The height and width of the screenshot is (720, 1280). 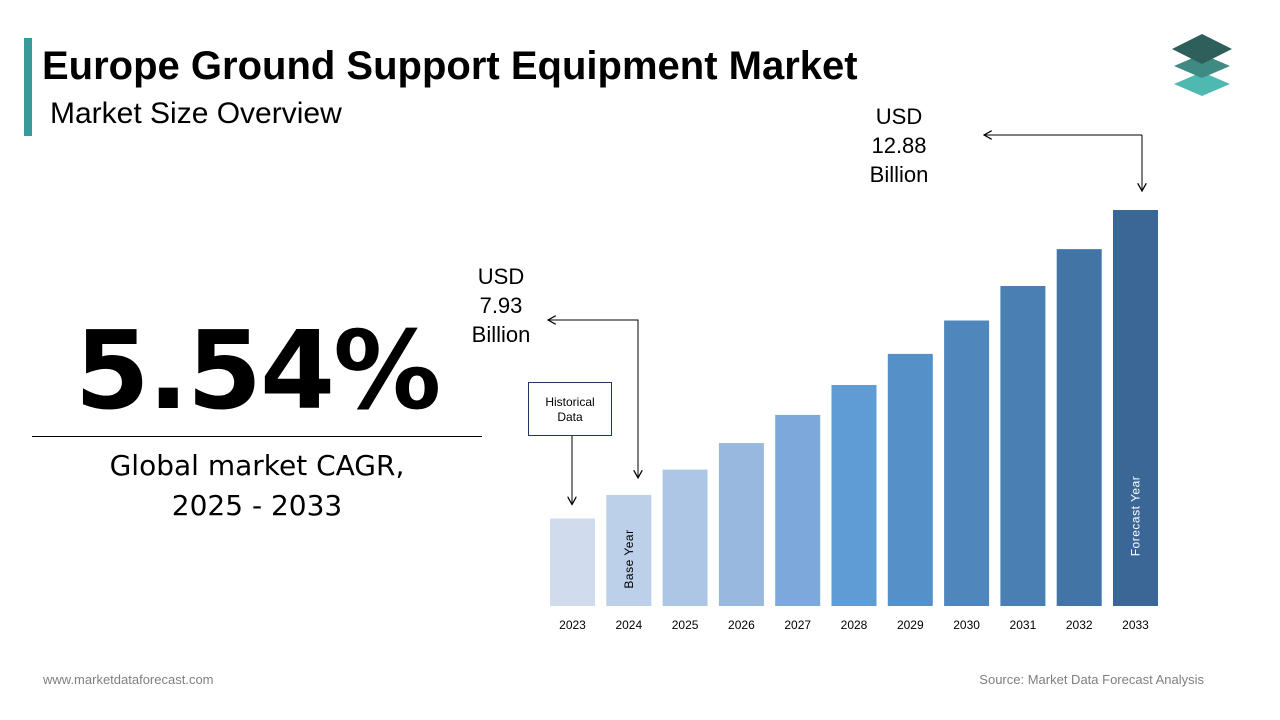 What do you see at coordinates (854, 495) in the screenshot?
I see `bar-2028` at bounding box center [854, 495].